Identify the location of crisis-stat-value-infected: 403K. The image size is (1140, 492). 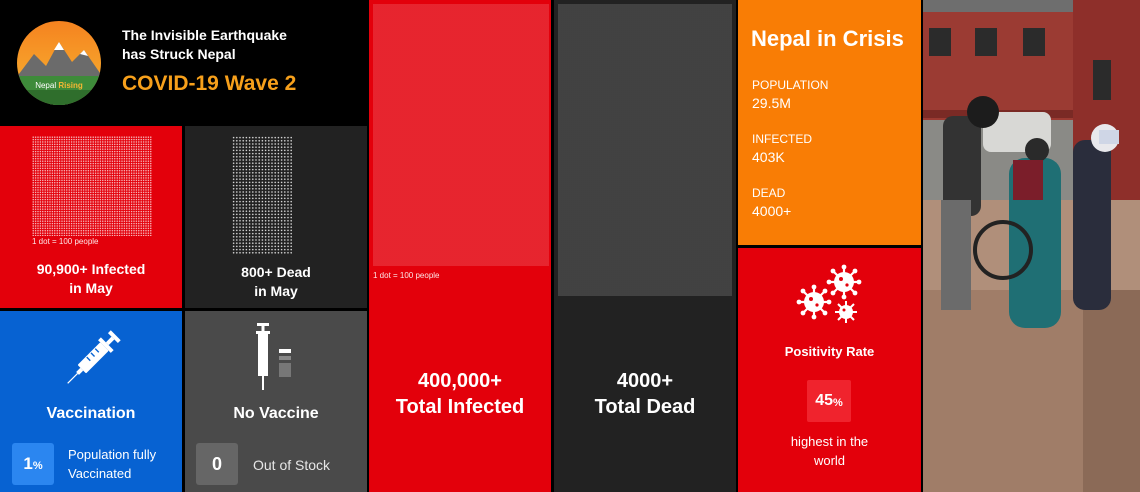
(768, 157).